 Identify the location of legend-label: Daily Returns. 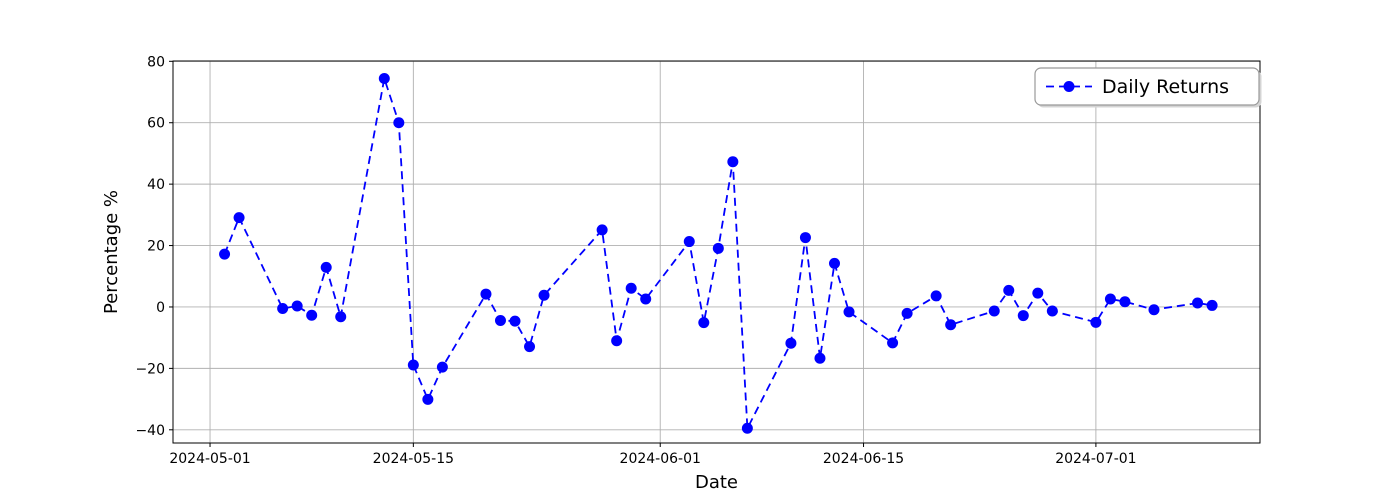
(1165, 87).